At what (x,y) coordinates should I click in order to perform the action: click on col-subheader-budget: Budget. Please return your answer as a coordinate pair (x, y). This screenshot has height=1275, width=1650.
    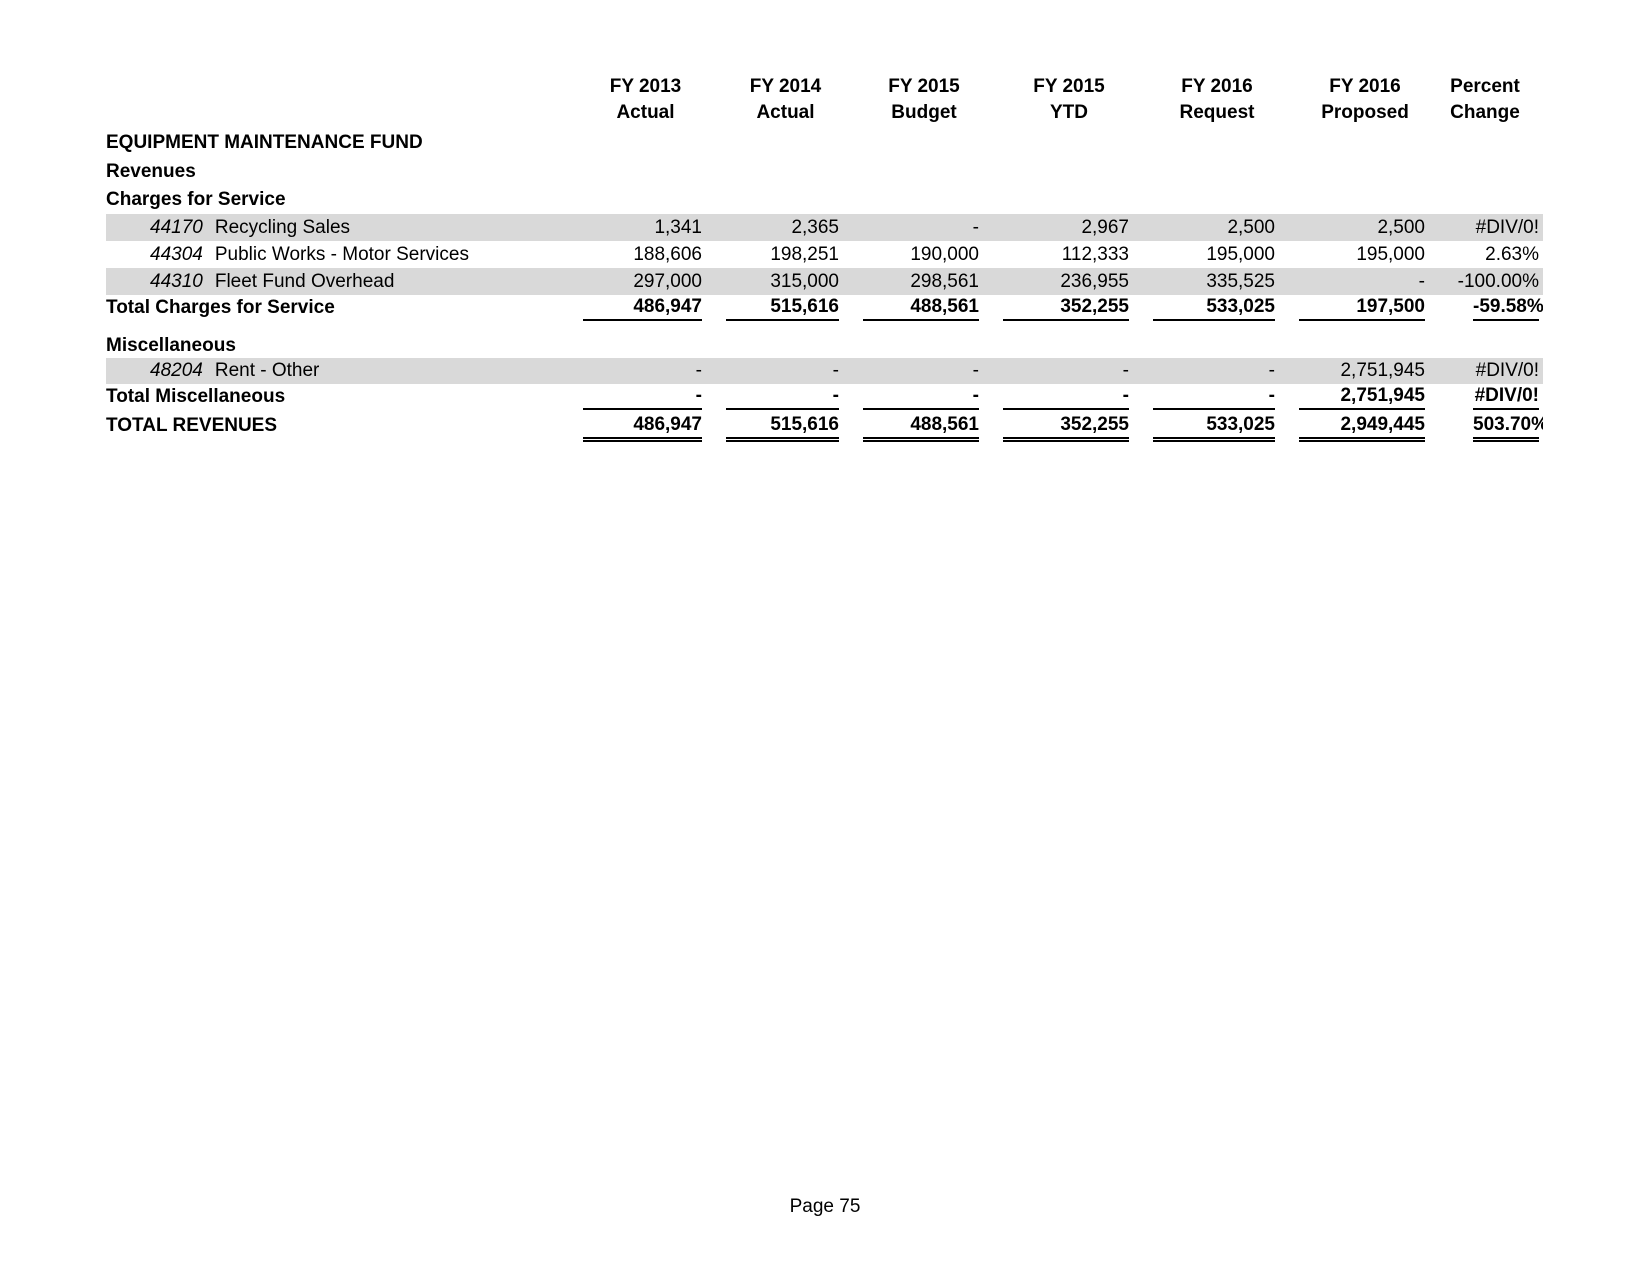
    Looking at the image, I should click on (924, 112).